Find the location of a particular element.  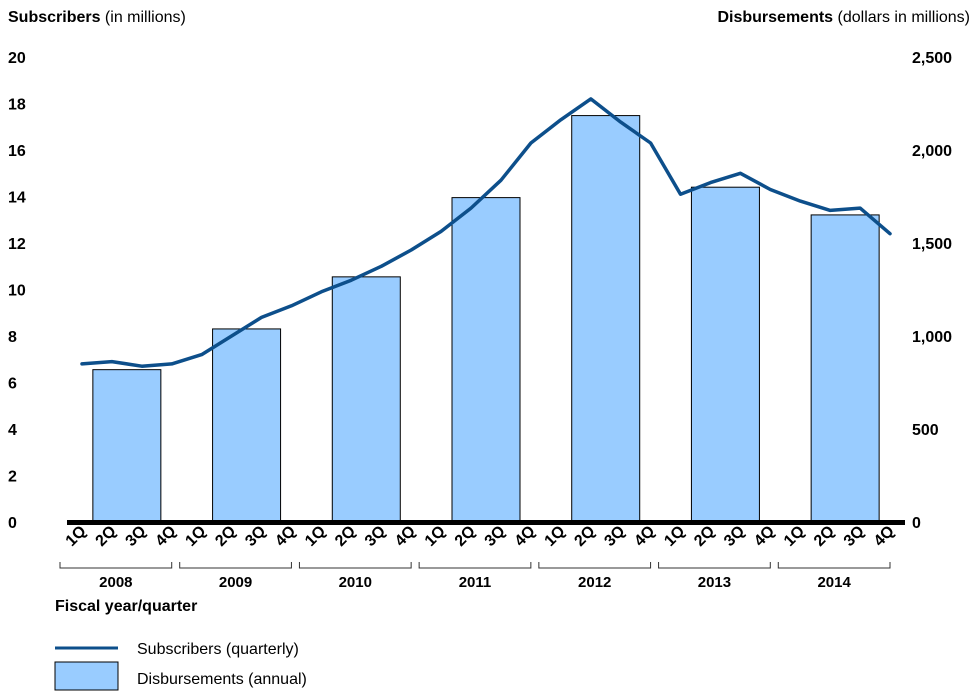

year-label: 2012 is located at coordinates (594, 582).